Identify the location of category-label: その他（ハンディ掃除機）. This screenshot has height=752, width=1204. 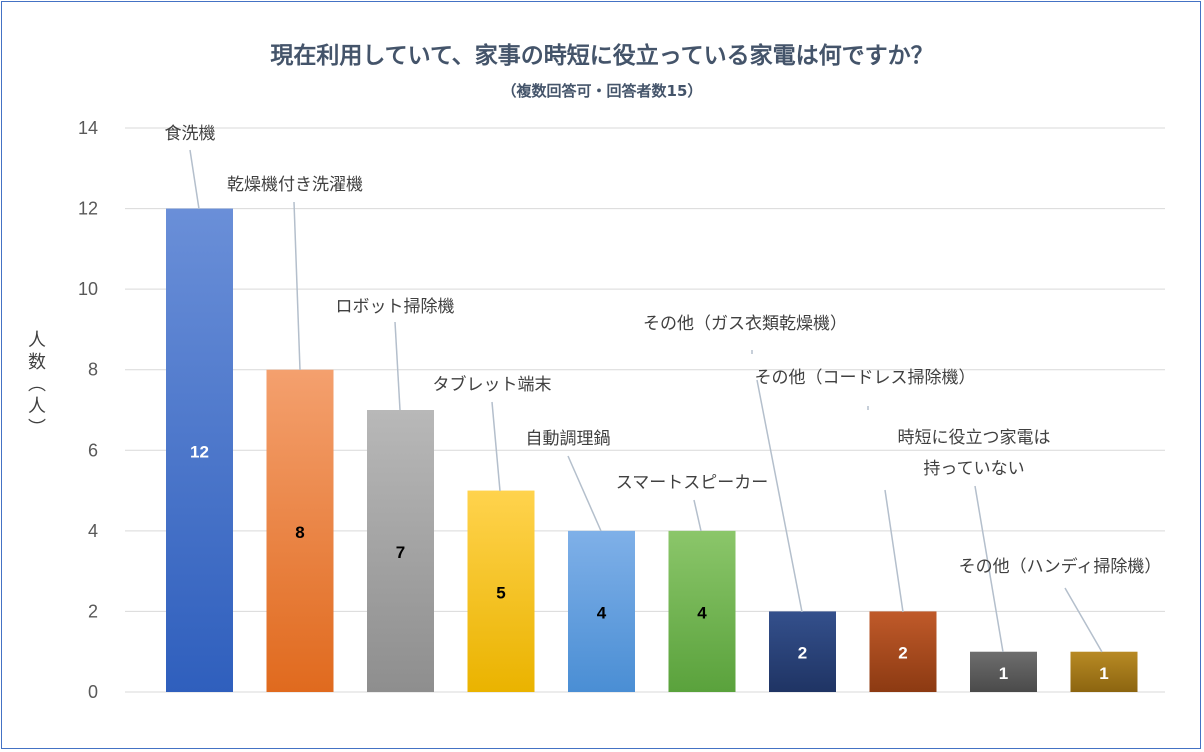
(1060, 566).